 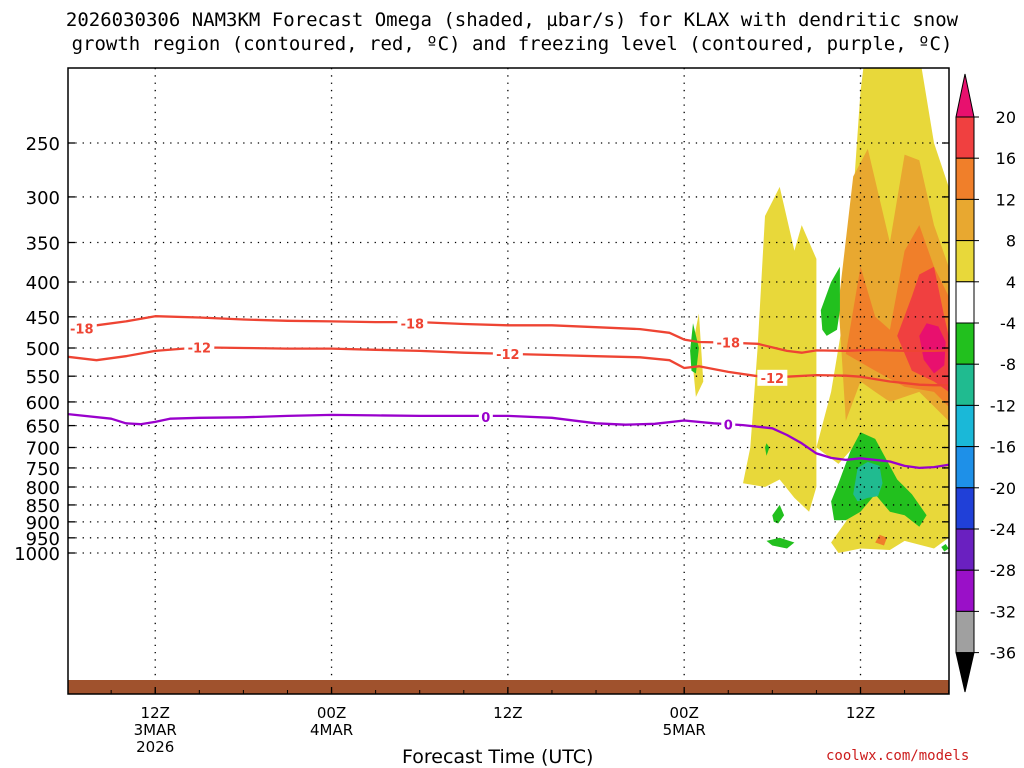 I want to click on y-tick-label-400: 400, so click(x=43, y=283).